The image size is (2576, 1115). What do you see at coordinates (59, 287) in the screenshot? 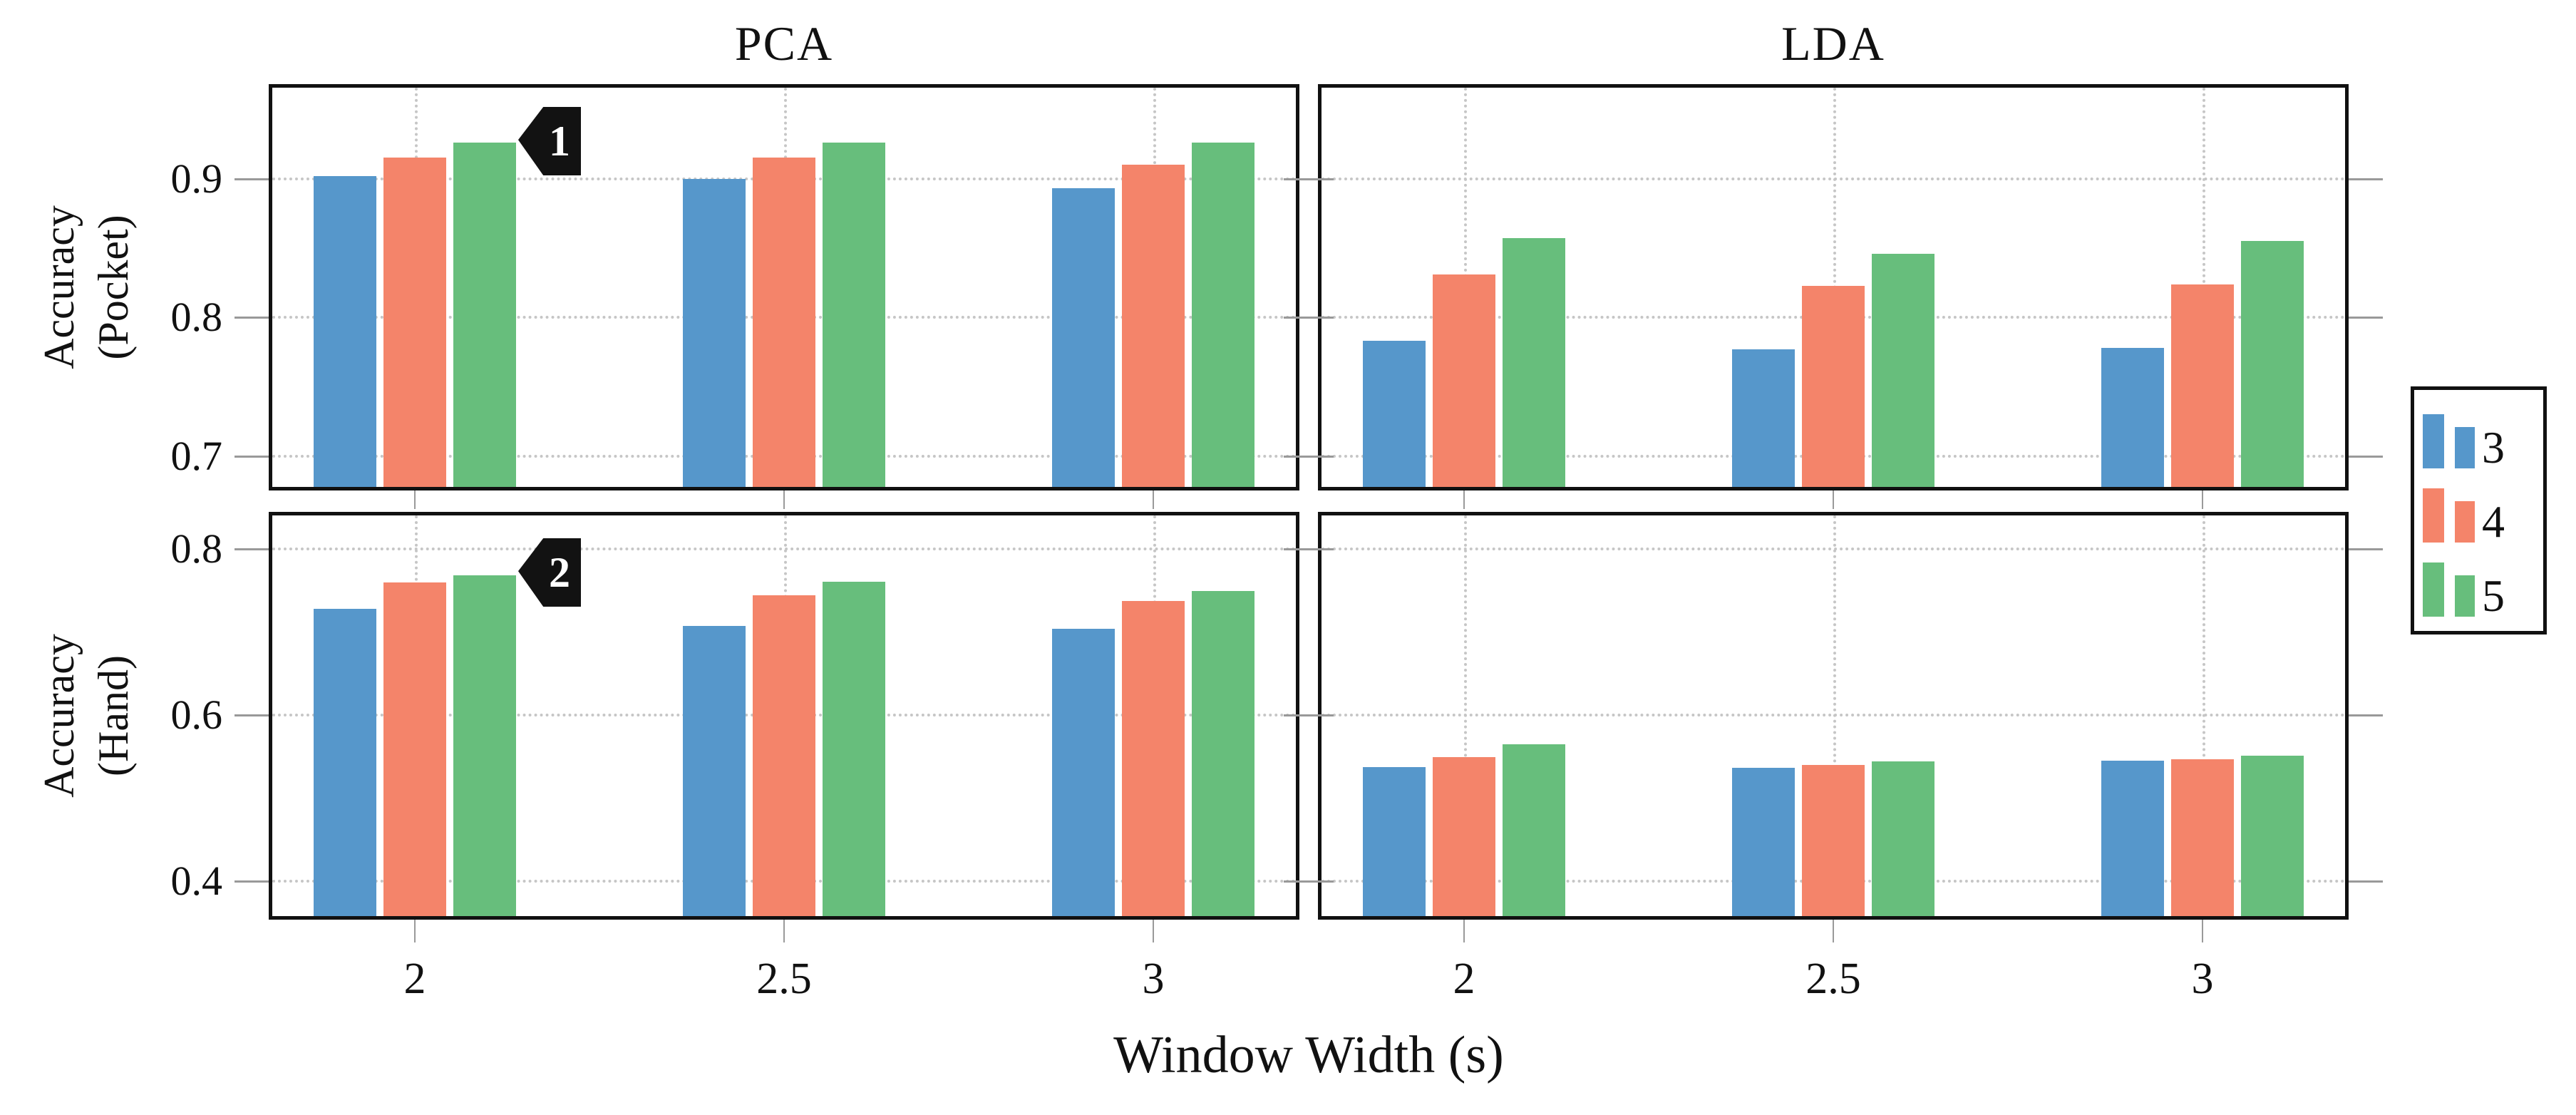
I see `y-axis-label-pocket-line1: Accuracy` at bounding box center [59, 287].